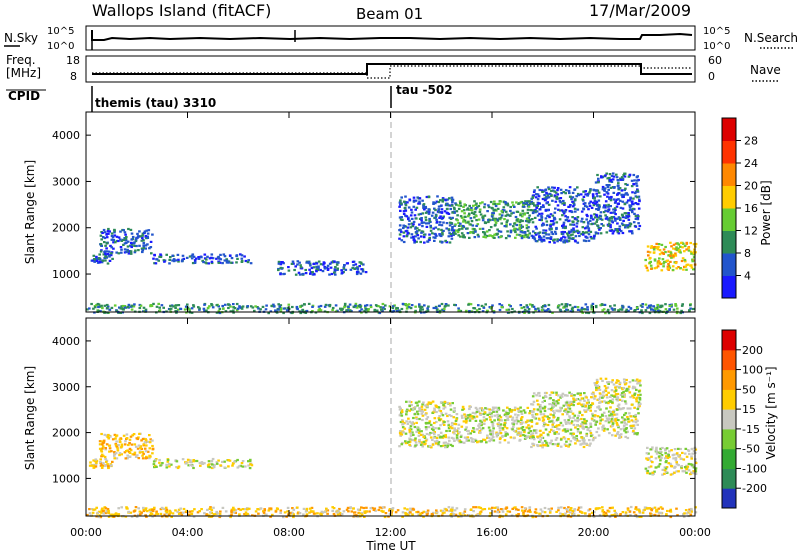 This screenshot has width=800, height=554. What do you see at coordinates (390, 38) in the screenshot?
I see `noise-panel-frame` at bounding box center [390, 38].